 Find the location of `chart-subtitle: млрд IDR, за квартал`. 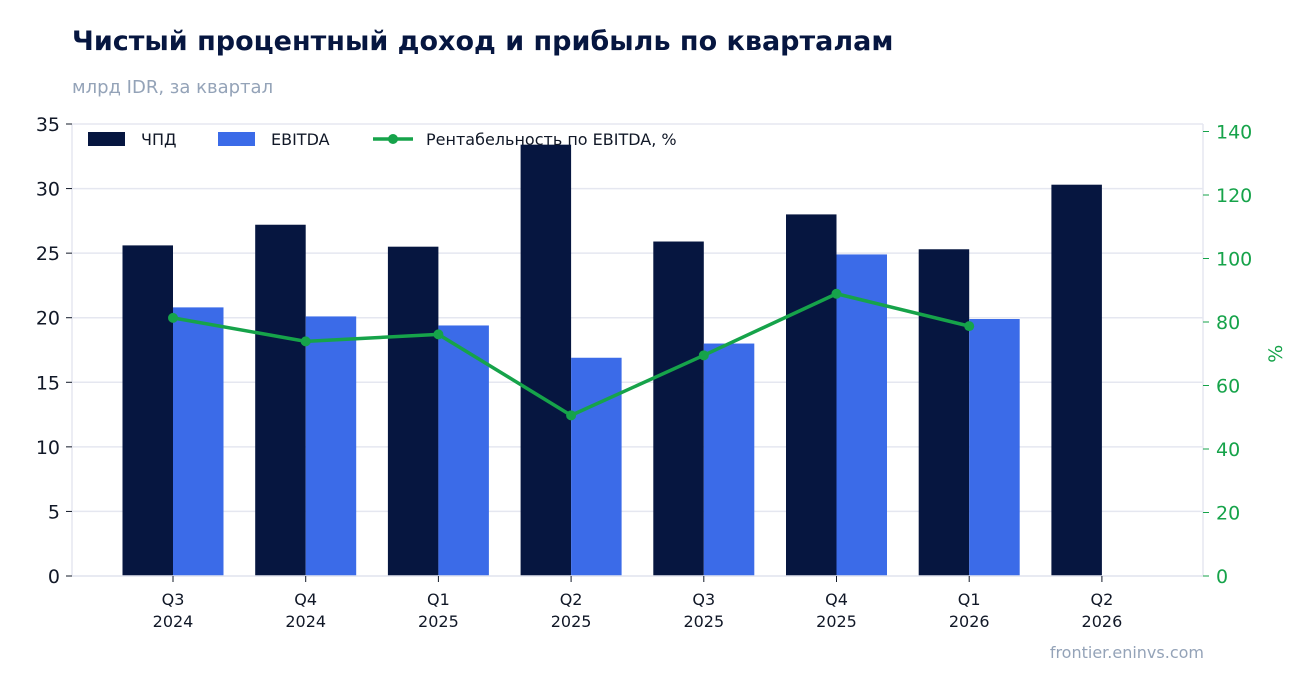

chart-subtitle: млрд IDR, за квартал is located at coordinates (173, 87).